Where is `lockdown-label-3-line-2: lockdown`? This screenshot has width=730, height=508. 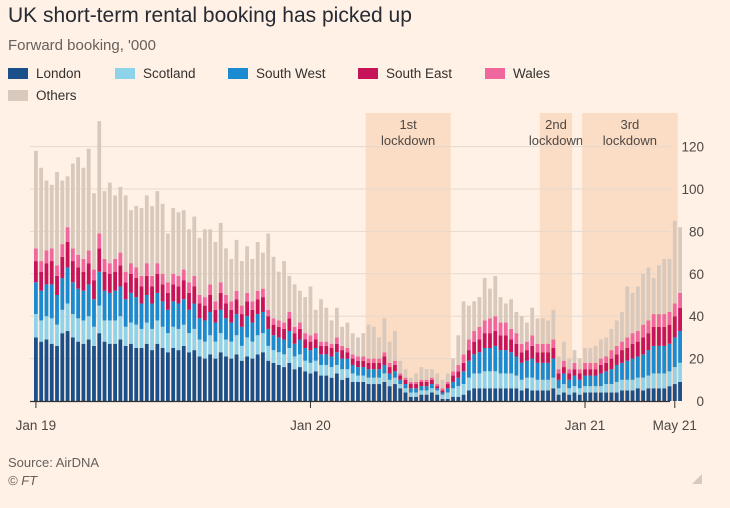
lockdown-label-3-line-2: lockdown is located at coordinates (630, 140).